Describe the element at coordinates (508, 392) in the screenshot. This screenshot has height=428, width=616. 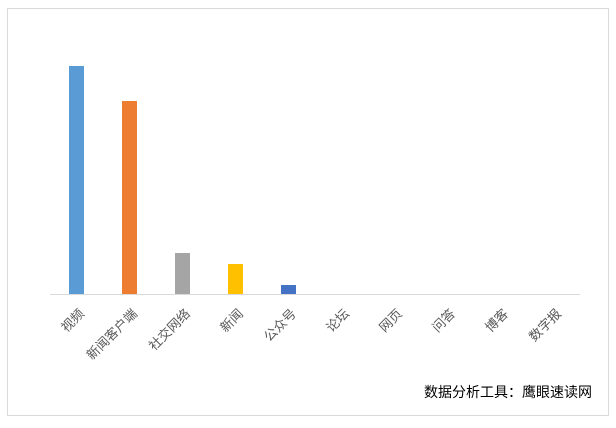
I see `annotation: 数据分析工具：鹰眼速读网` at that location.